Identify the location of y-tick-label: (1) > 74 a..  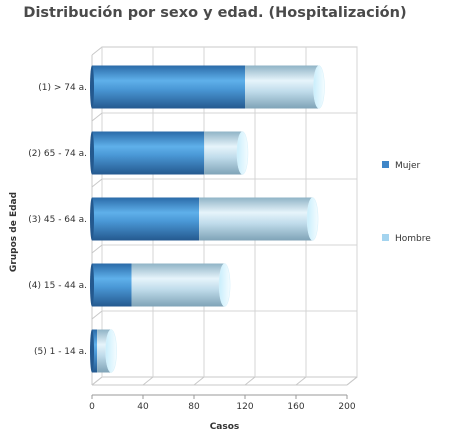
(62, 88).